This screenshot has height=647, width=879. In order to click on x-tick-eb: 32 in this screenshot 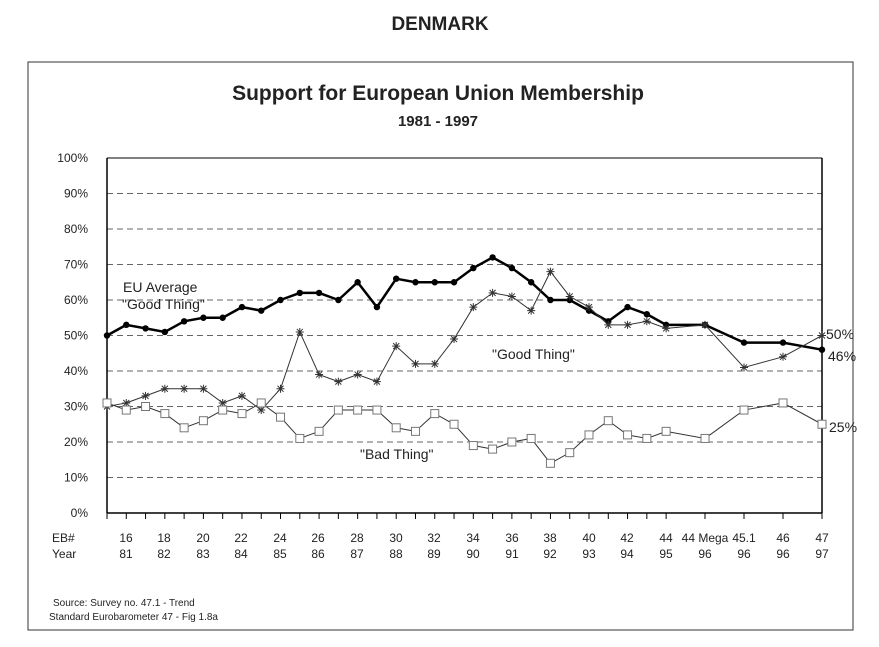, I will do `click(434, 538)`.